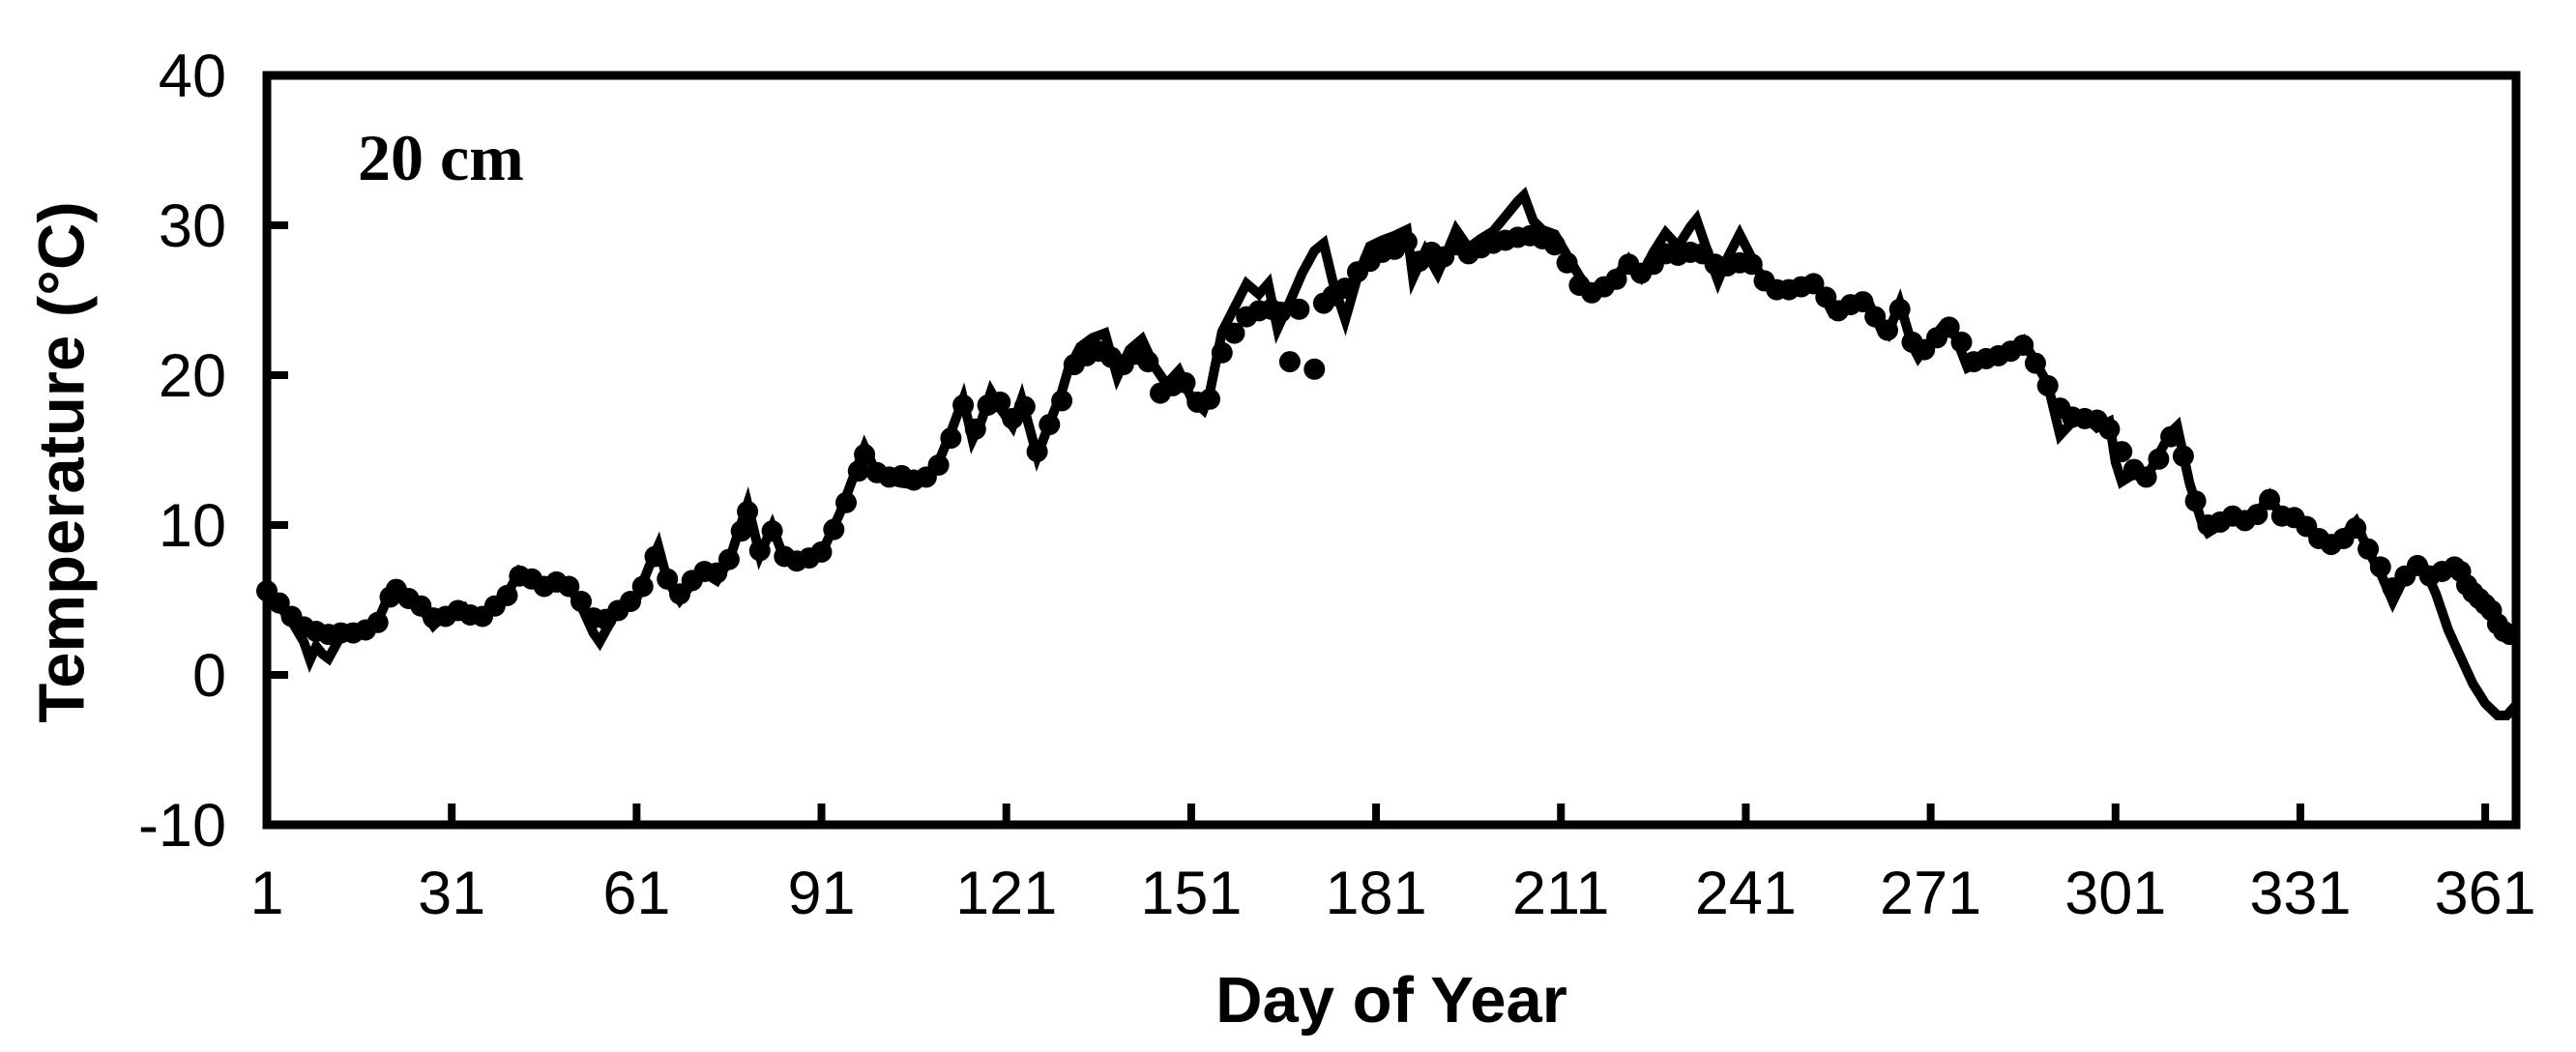  Describe the element at coordinates (2300, 893) in the screenshot. I see `x-tick-label: 331` at that location.